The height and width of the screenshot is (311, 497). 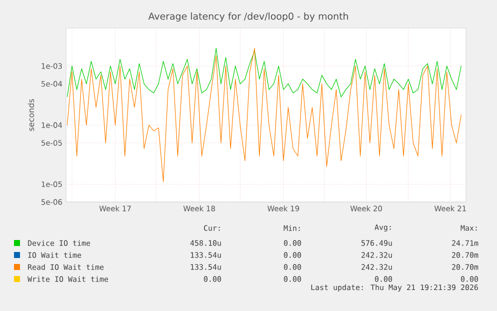 What do you see at coordinates (264, 73) in the screenshot?
I see `line-series` at bounding box center [264, 73].